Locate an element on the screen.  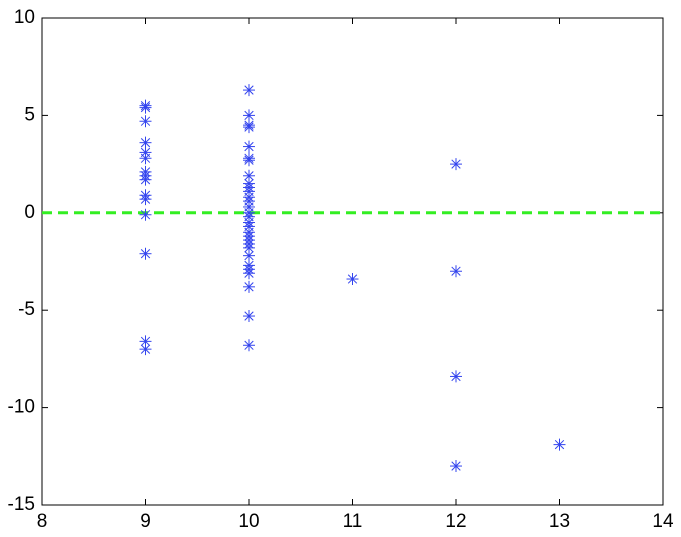
y-tick-label: 0 is located at coordinates (29, 212).